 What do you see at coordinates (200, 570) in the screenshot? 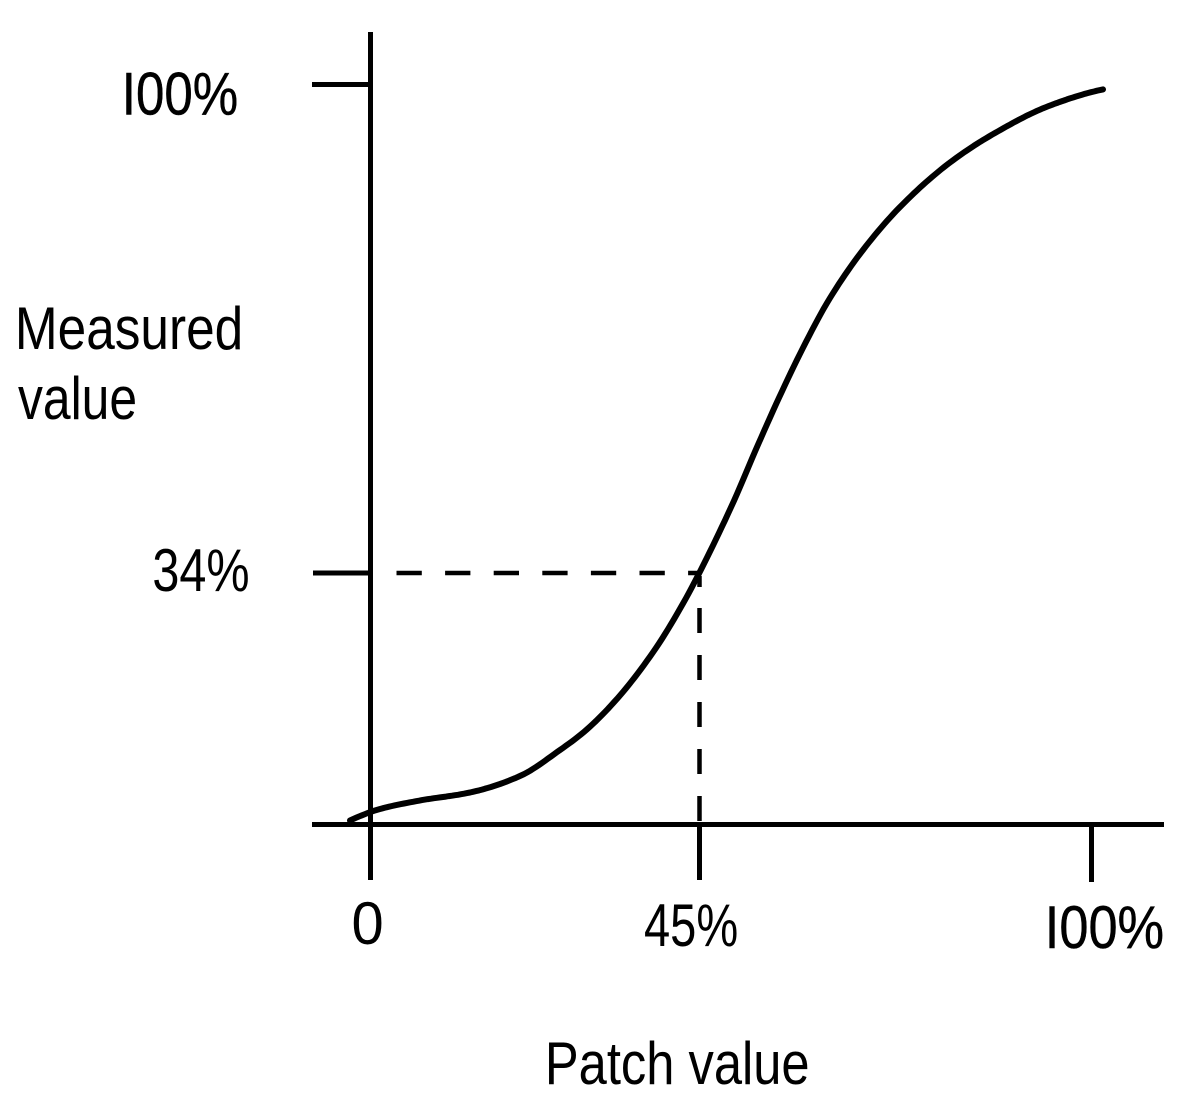
I see `svg-text: 34%` at bounding box center [200, 570].